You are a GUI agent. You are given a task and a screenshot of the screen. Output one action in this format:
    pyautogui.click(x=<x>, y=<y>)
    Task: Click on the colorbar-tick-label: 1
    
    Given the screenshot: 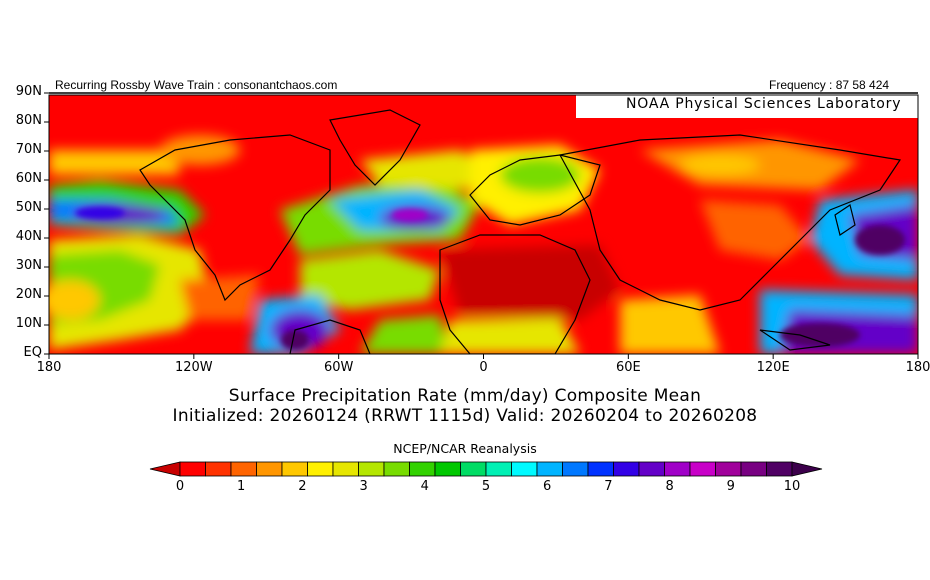 What is the action you would take?
    pyautogui.click(x=241, y=486)
    